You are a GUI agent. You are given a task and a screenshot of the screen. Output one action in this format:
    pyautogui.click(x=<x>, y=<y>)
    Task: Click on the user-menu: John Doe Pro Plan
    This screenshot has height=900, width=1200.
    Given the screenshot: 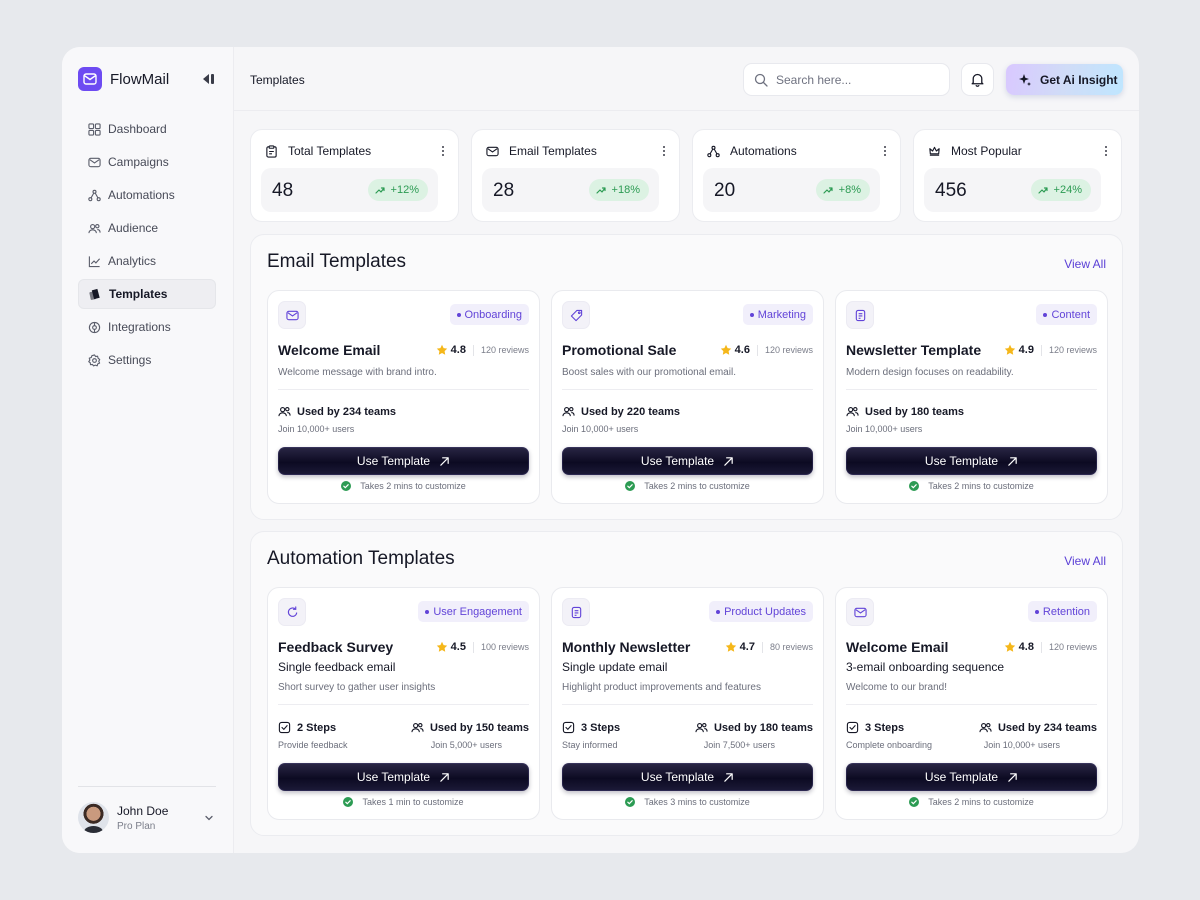 What is the action you would take?
    pyautogui.click(x=147, y=817)
    